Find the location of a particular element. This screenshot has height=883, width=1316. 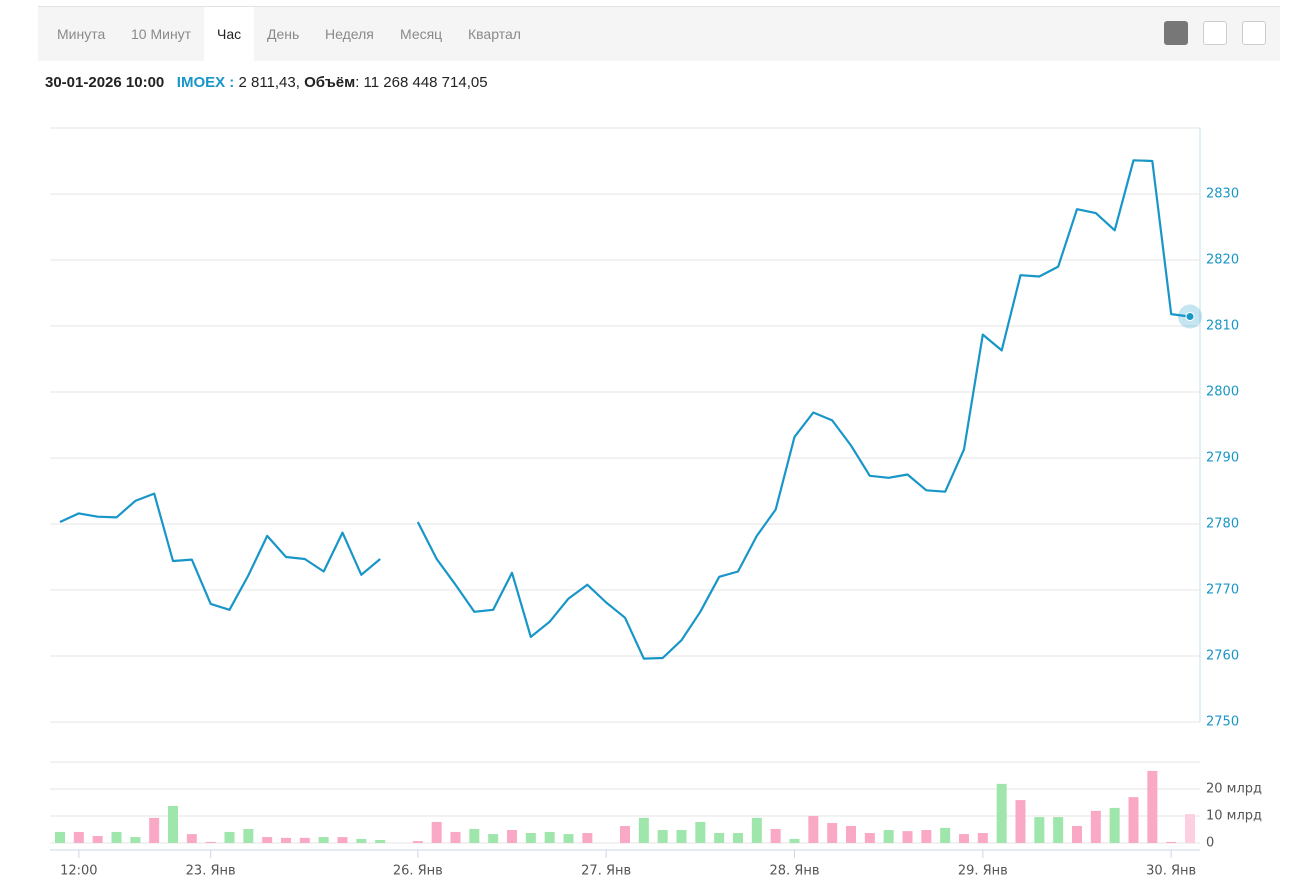

x-tick-label: 12:00 is located at coordinates (78, 871).